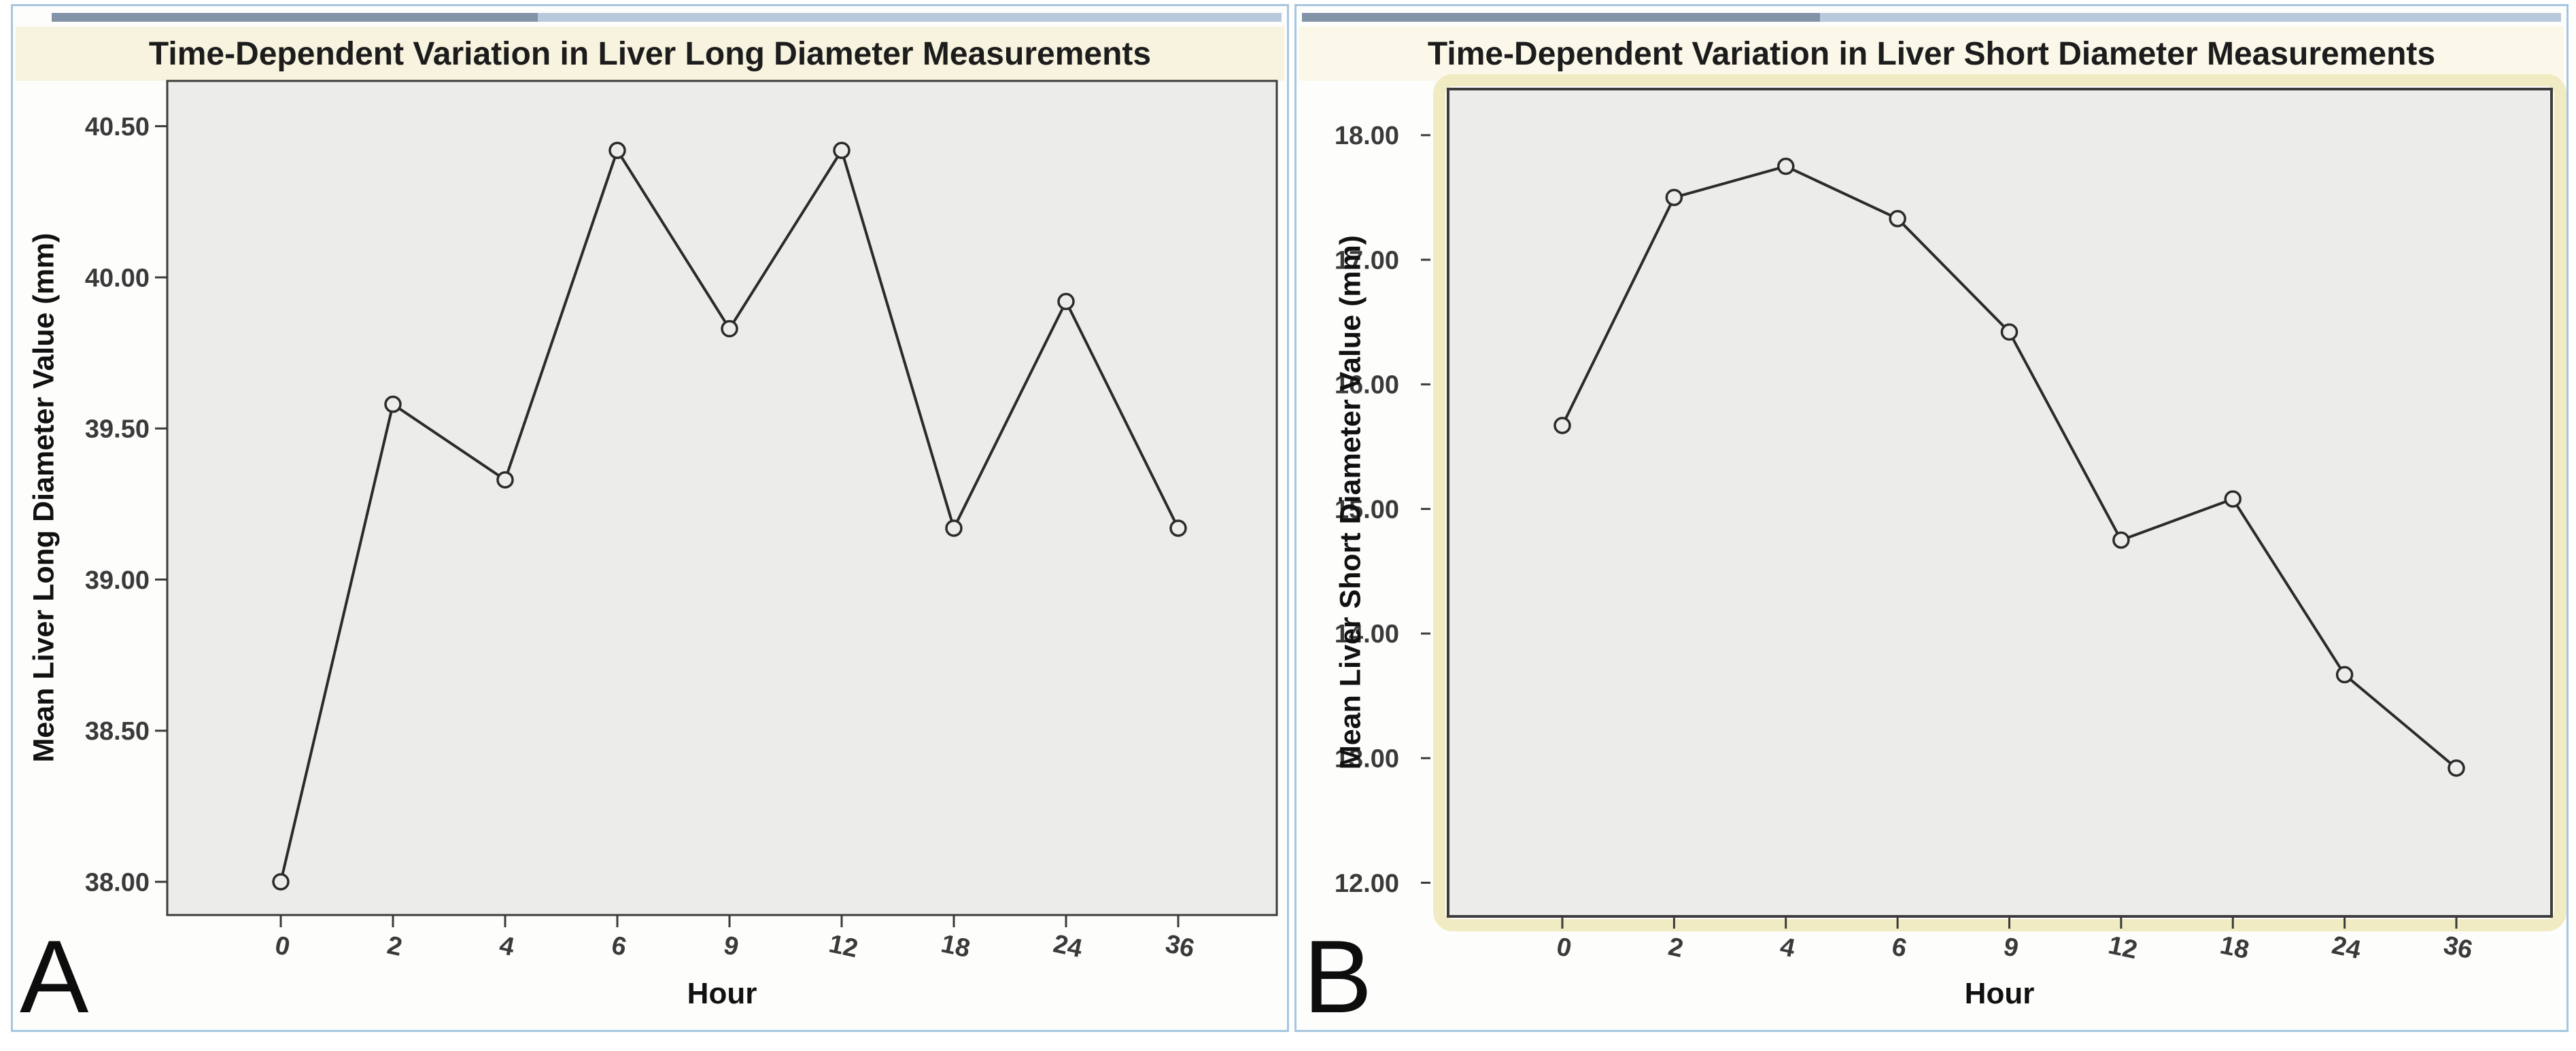  What do you see at coordinates (1338, 977) in the screenshot?
I see `panel-letter: B` at bounding box center [1338, 977].